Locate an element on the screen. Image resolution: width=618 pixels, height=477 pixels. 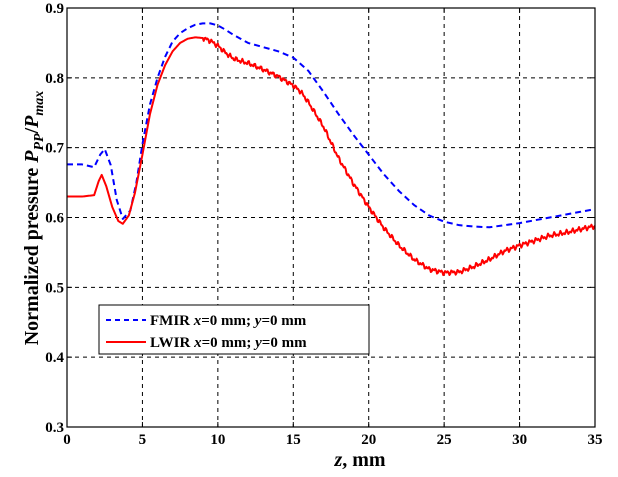
x-tick-label: 25 is located at coordinates (444, 440).